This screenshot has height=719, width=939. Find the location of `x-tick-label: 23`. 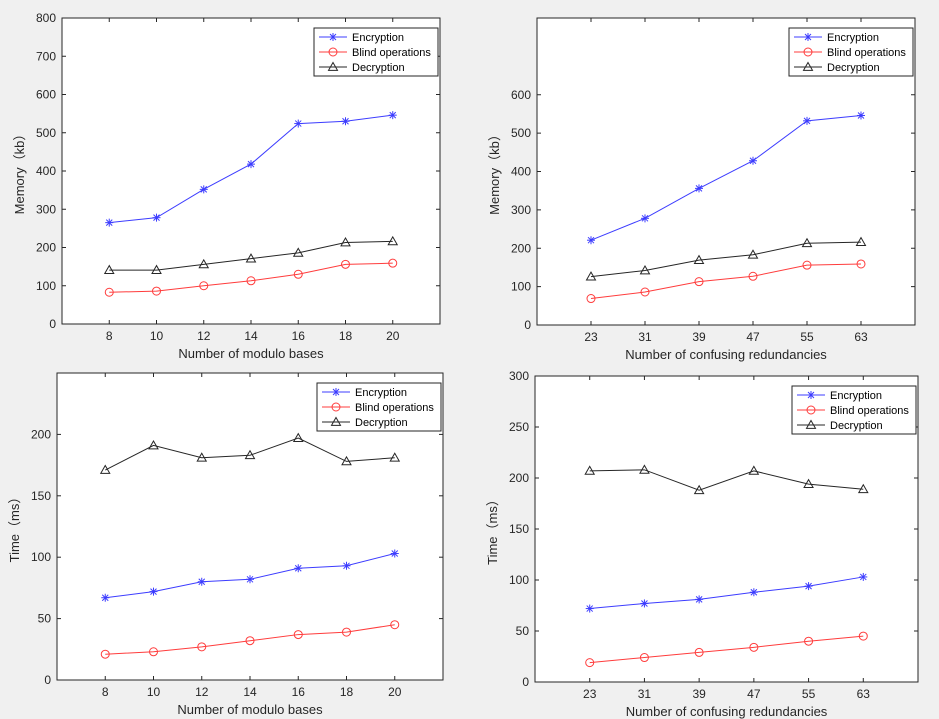

x-tick-label: 23 is located at coordinates (591, 337).